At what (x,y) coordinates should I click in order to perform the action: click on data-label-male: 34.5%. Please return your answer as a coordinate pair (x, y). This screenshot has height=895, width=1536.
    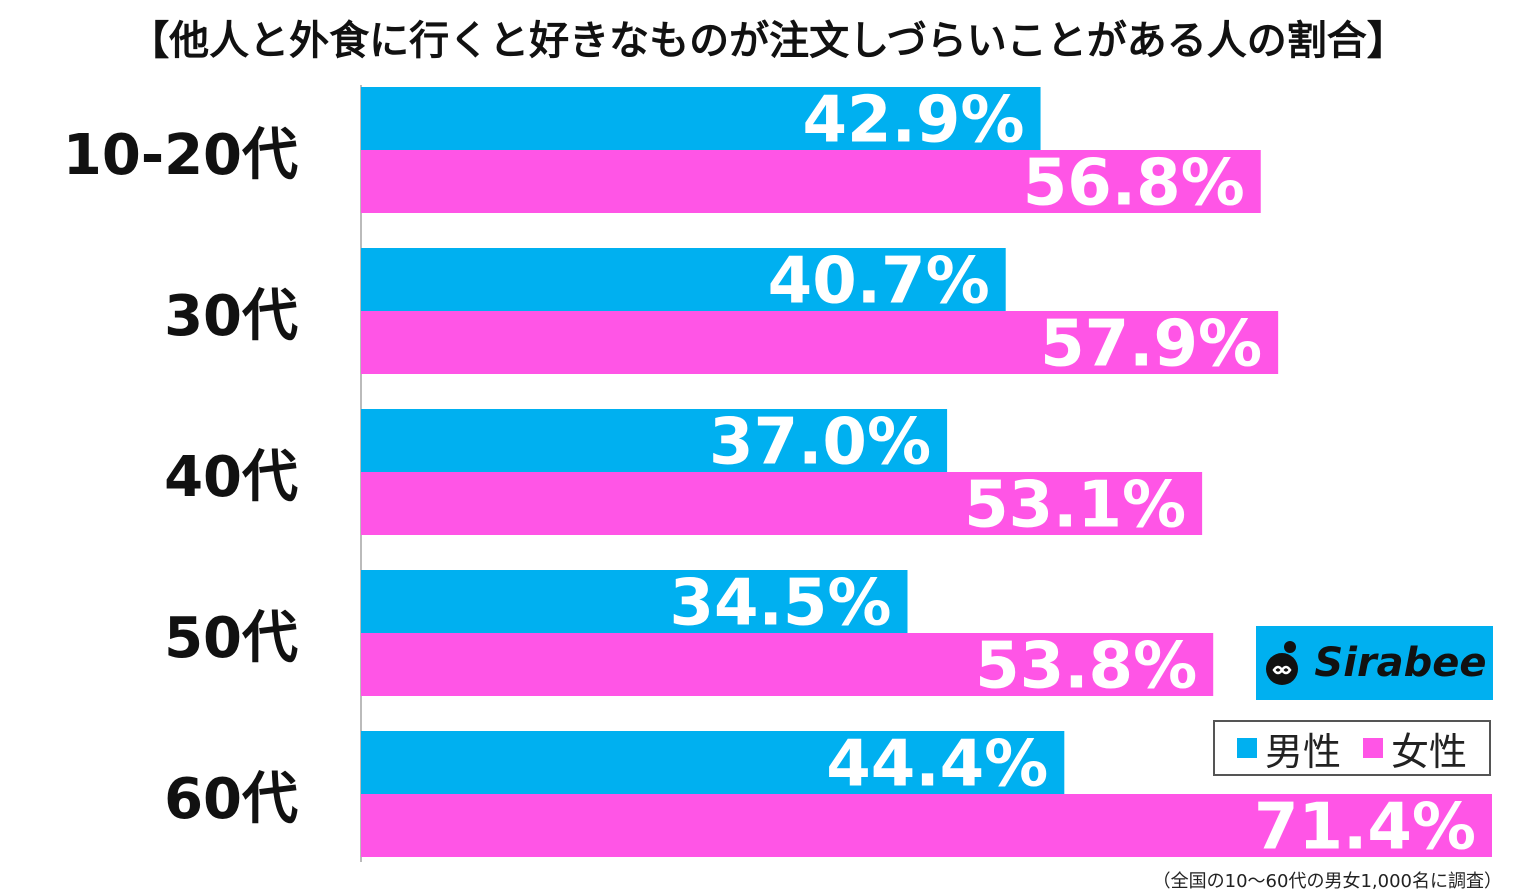
    Looking at the image, I should click on (780, 604).